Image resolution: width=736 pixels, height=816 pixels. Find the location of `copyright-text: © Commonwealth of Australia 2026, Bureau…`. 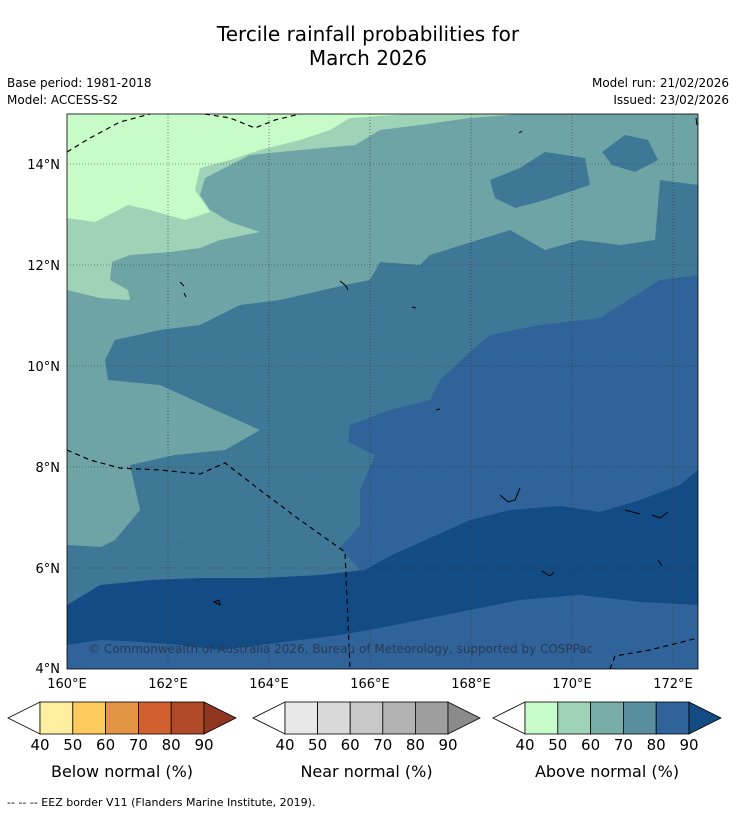

copyright-text: © Commonwealth of Australia 2026, Bureau… is located at coordinates (340, 649).